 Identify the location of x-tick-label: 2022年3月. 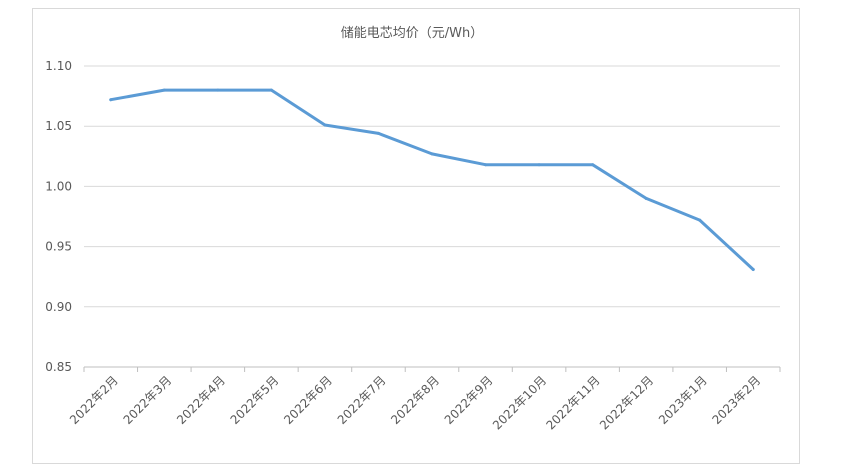
(148, 400).